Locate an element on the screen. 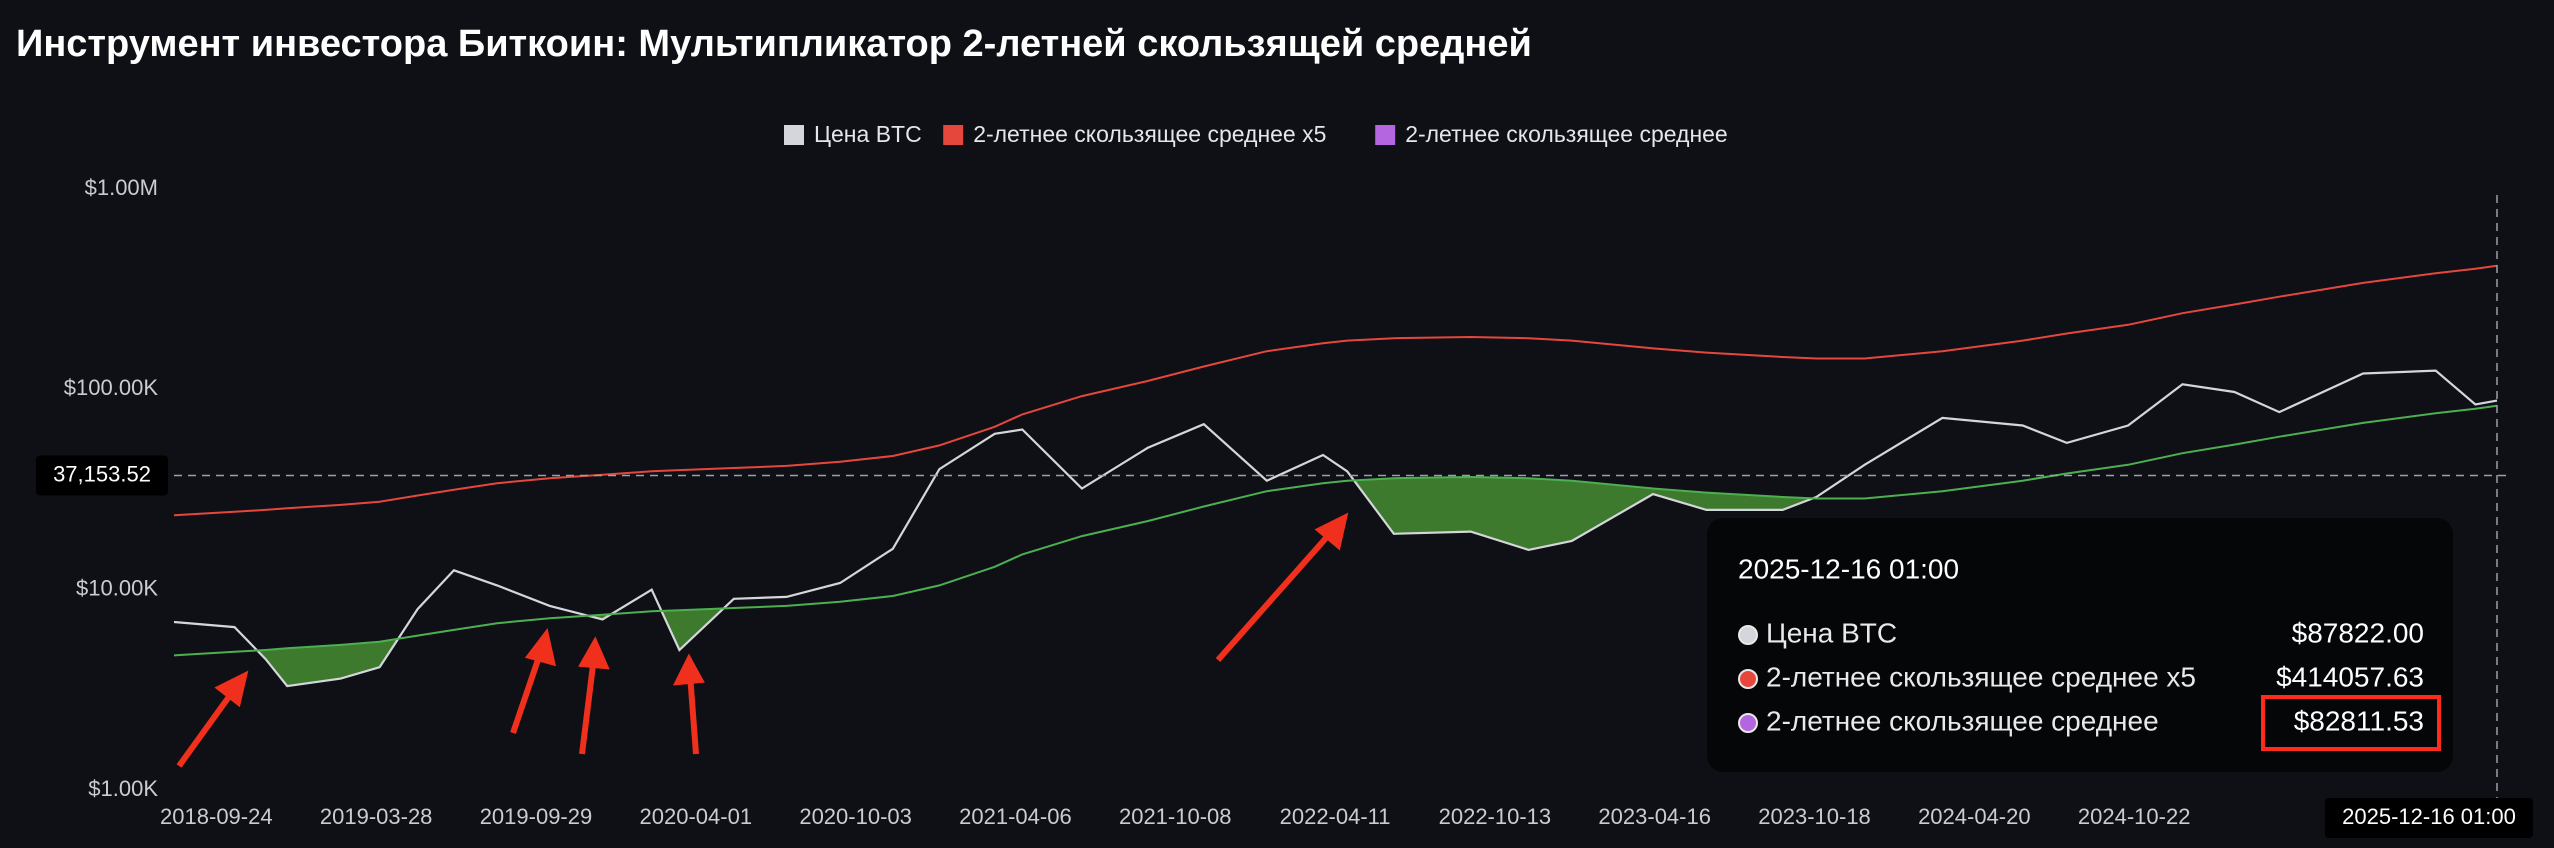 The height and width of the screenshot is (848, 2554). crosshair-y-label: 37,153.52 is located at coordinates (102, 473).